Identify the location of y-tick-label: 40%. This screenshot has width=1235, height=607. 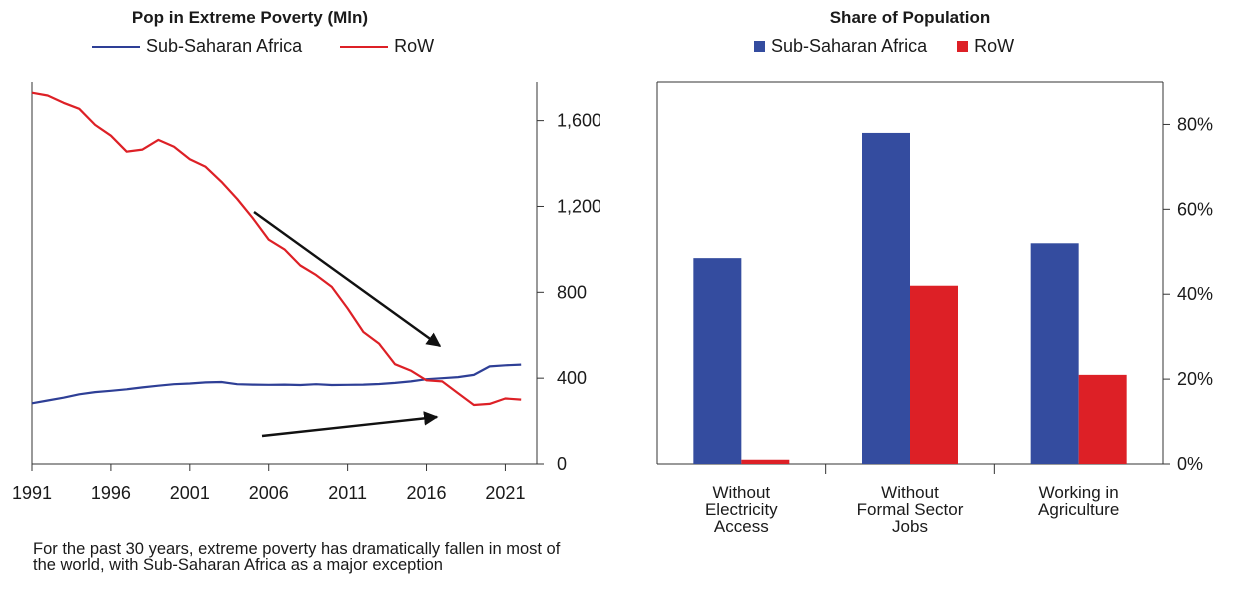
(1195, 294).